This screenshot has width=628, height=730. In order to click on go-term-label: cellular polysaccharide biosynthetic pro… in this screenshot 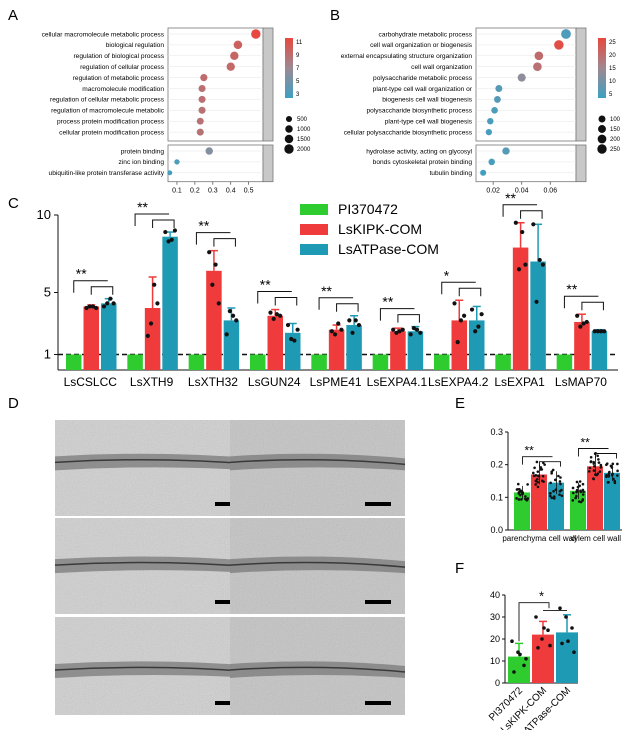, I will do `click(408, 132)`.